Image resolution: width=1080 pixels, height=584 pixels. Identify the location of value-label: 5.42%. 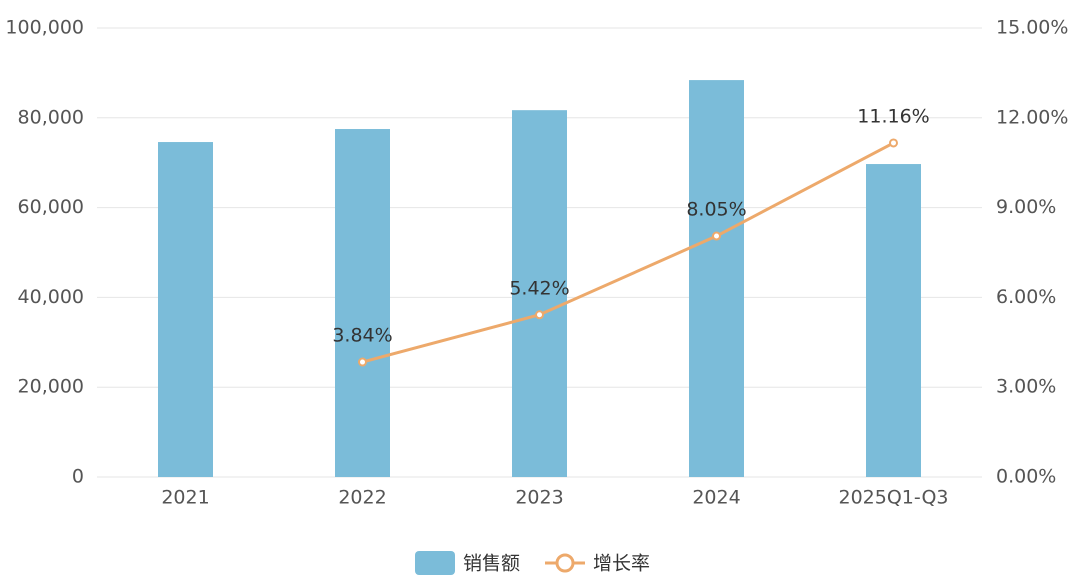
(539, 288).